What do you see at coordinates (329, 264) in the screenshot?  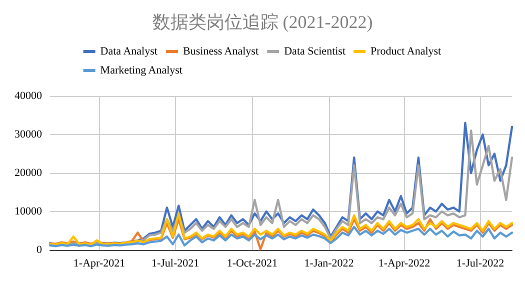 I see `x-tick-label: 1-Jan-2022` at bounding box center [329, 264].